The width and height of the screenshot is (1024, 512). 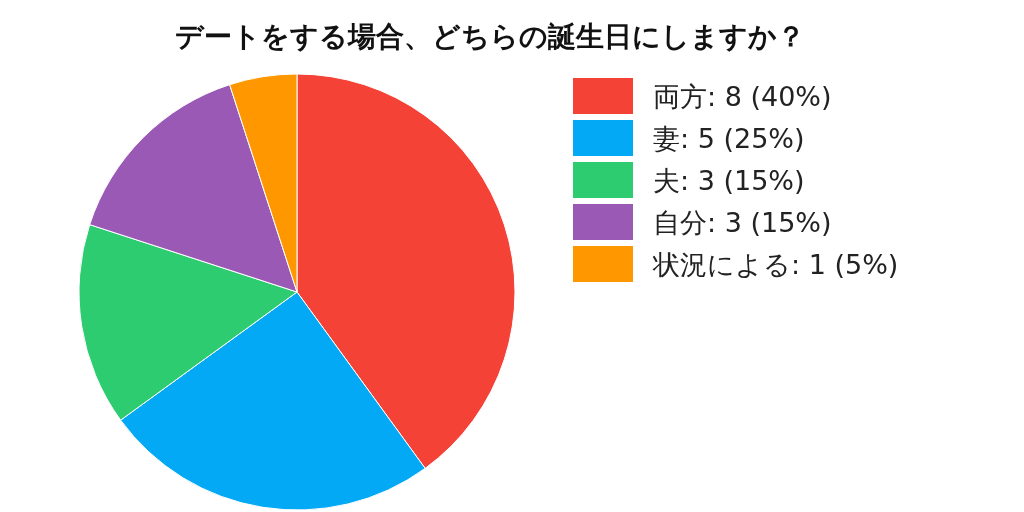 I want to click on legend-label: 妻: 5 (25%), so click(x=729, y=138).